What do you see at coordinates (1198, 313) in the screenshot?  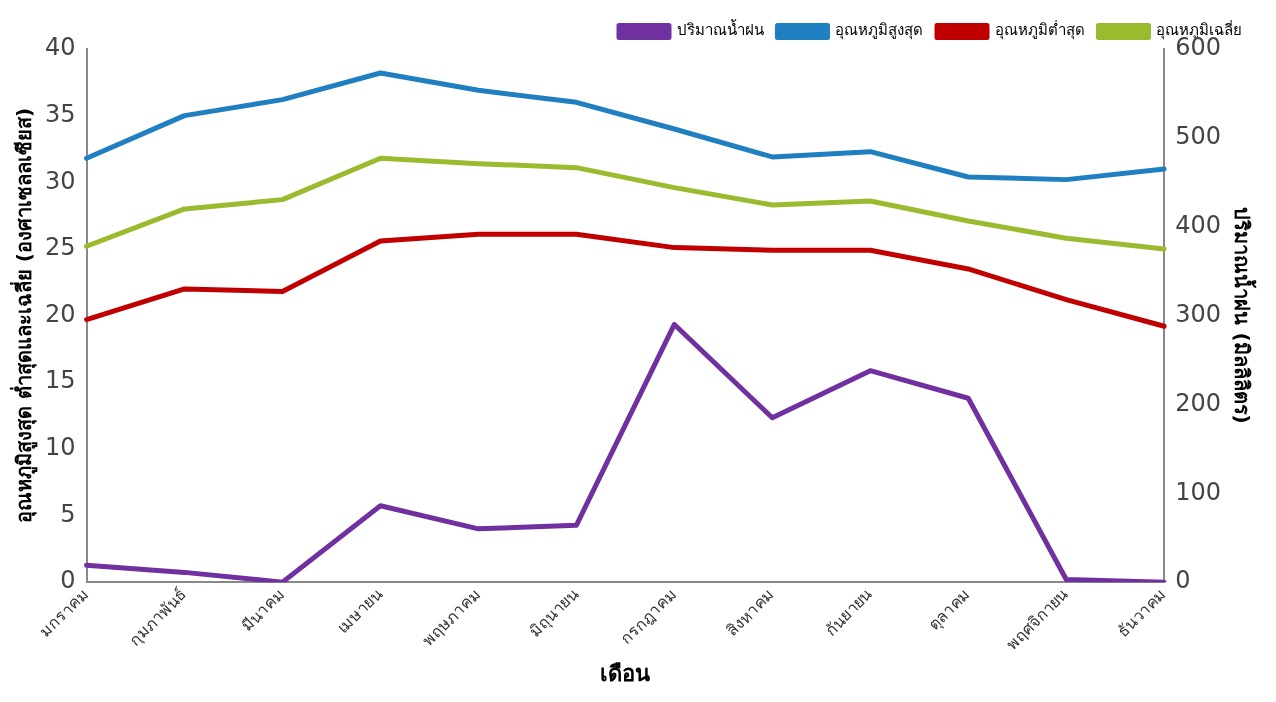 I see `y2-tick-label: 300` at bounding box center [1198, 313].